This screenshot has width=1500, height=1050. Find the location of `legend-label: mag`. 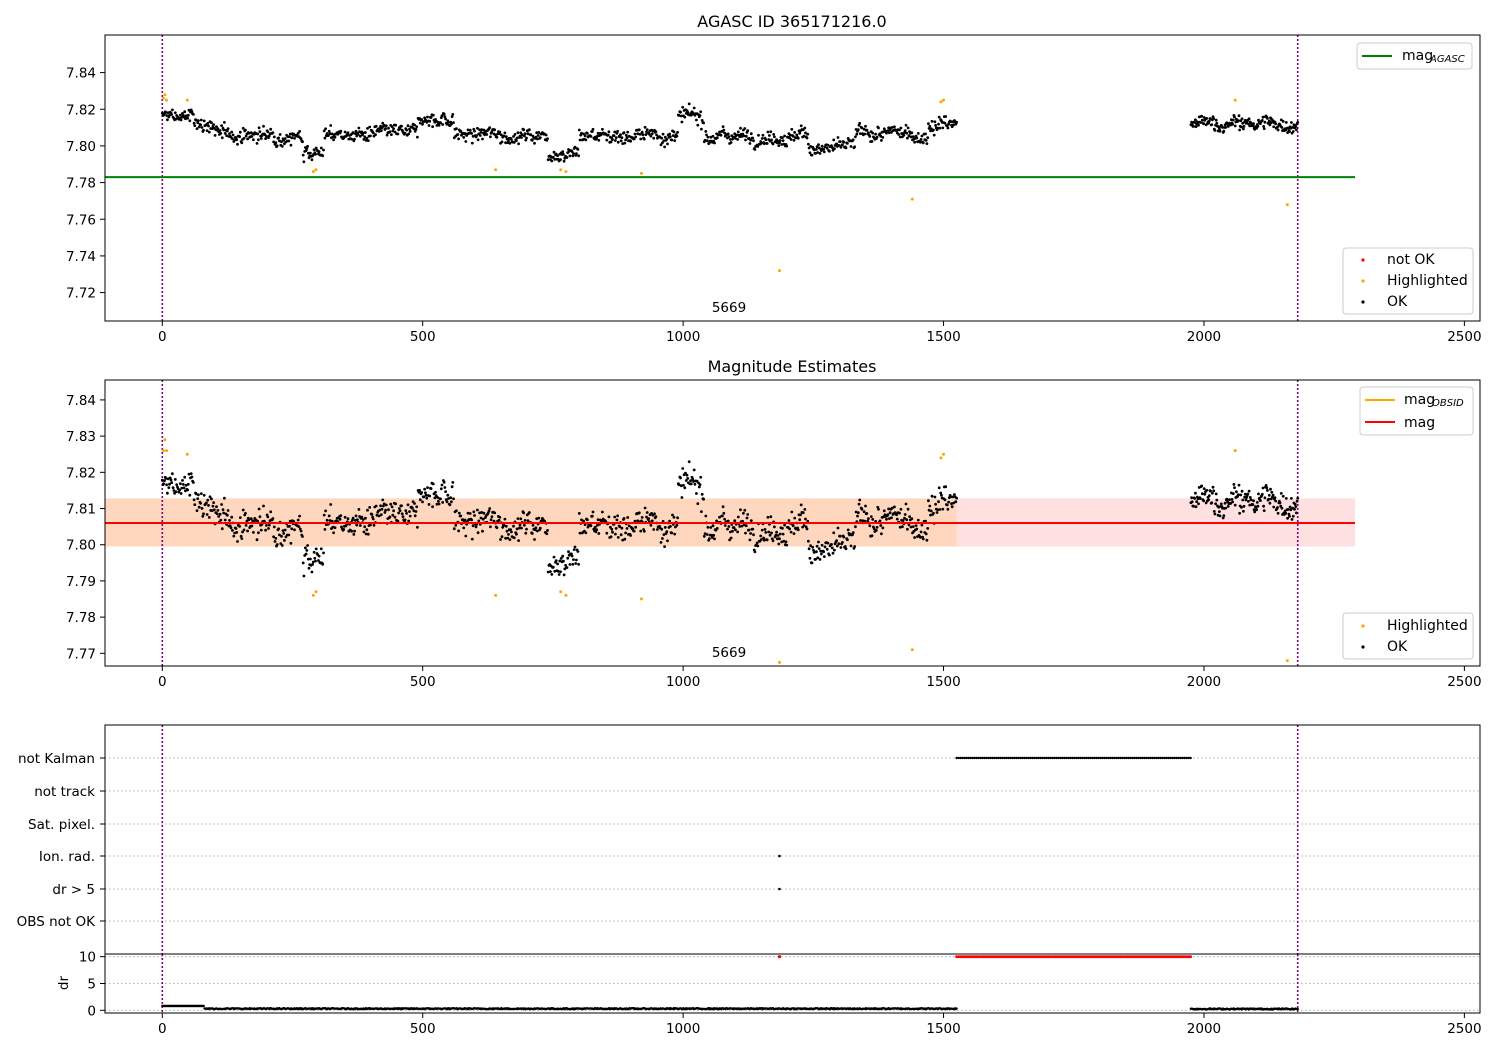

legend-label: mag is located at coordinates (1417, 56).